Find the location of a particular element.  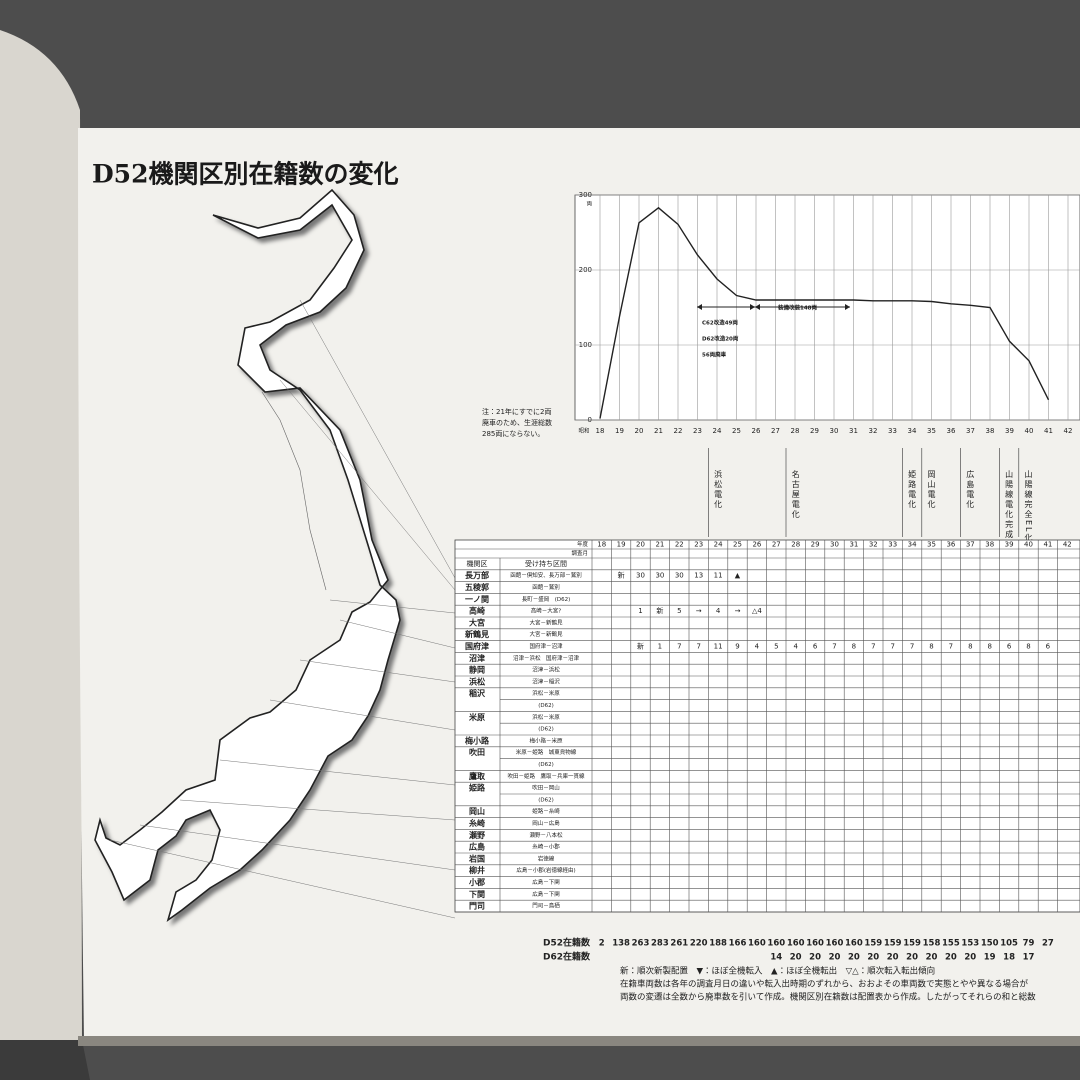

d52-total: 158 is located at coordinates (932, 944).